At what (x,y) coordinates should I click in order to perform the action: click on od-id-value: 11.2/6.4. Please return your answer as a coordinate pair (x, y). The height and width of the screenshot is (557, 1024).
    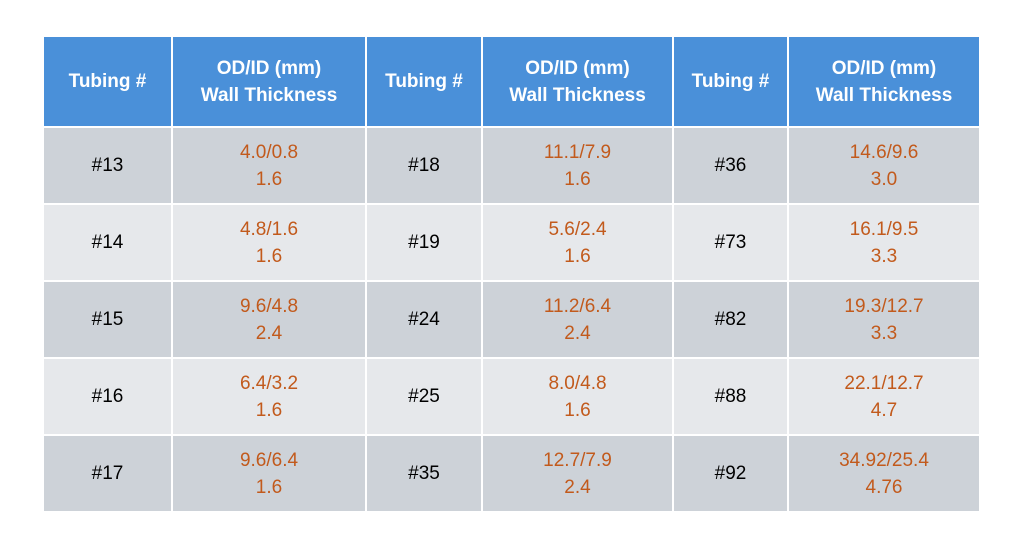
    Looking at the image, I should click on (577, 306).